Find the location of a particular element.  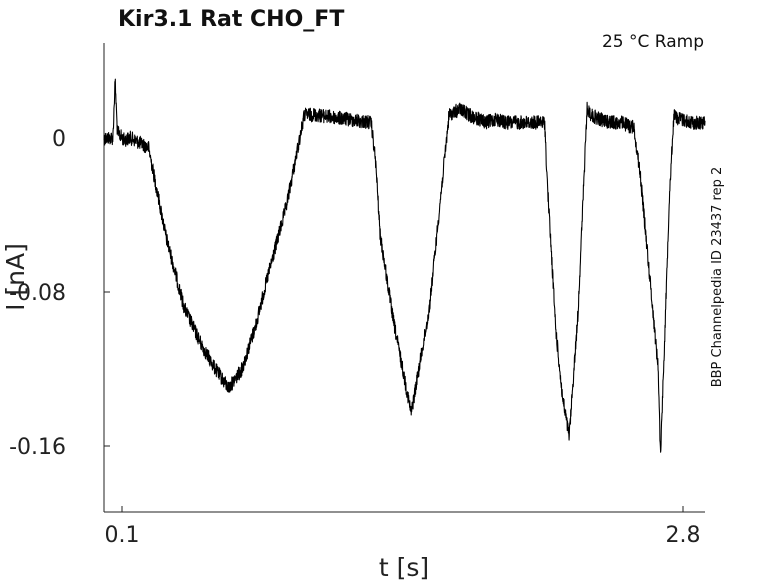

y-tick-label: 0 is located at coordinates (59, 139).